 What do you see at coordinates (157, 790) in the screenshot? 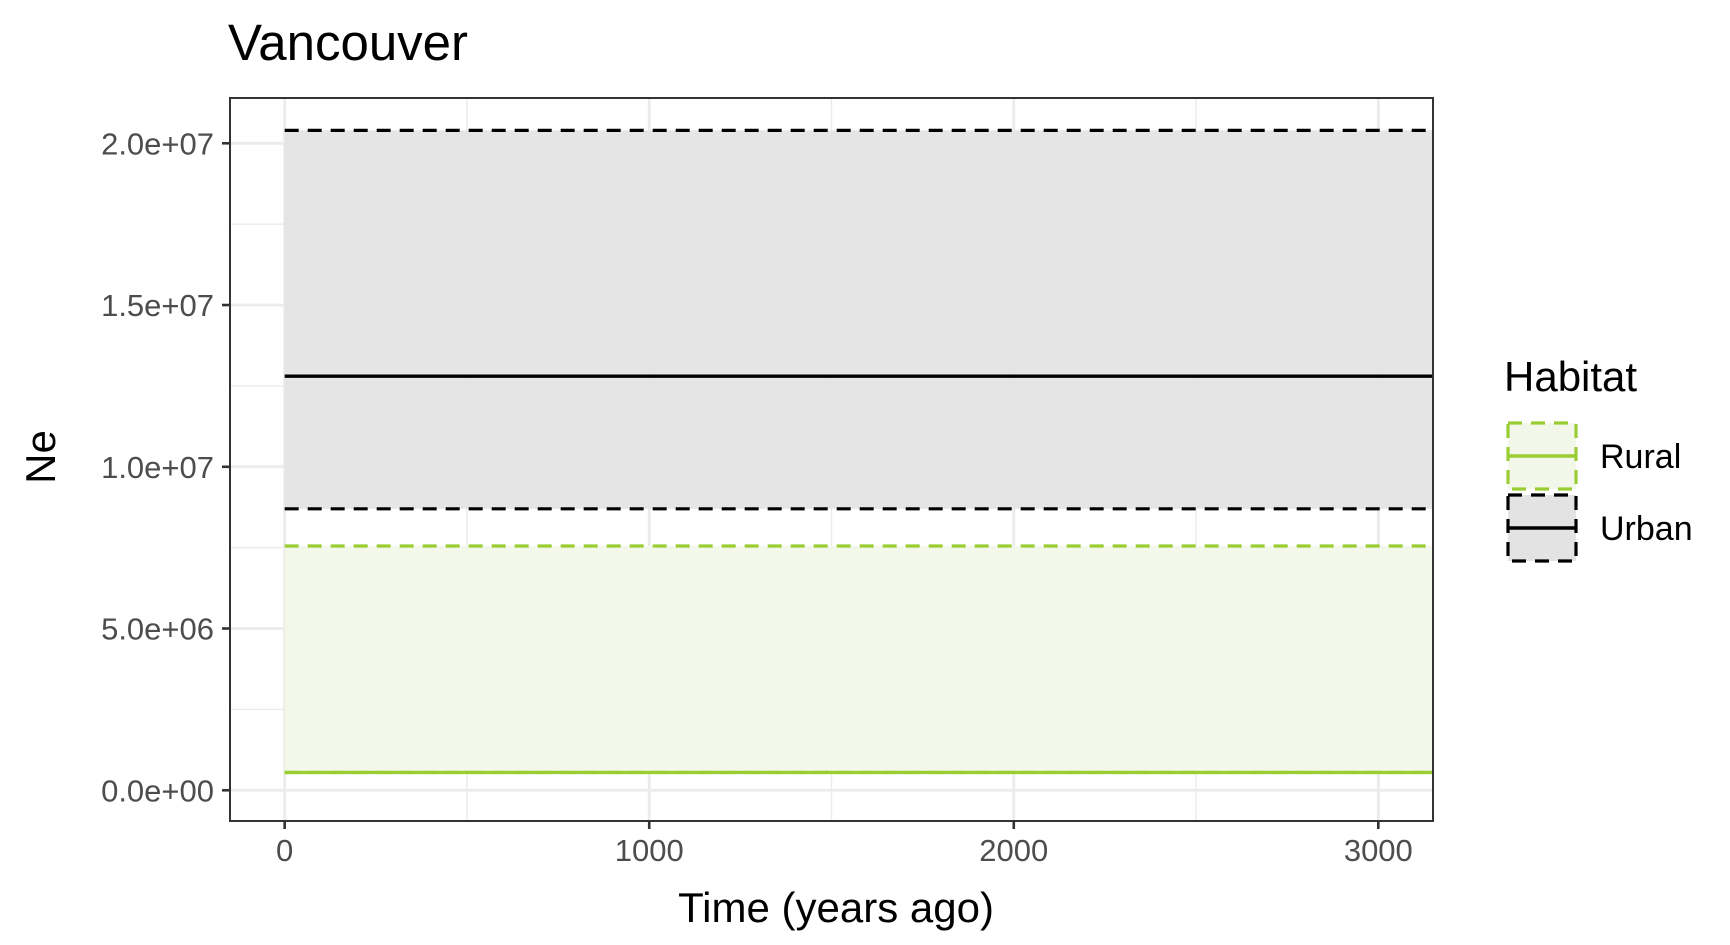
I see `y-tick-label: 0.0e+00` at bounding box center [157, 790].